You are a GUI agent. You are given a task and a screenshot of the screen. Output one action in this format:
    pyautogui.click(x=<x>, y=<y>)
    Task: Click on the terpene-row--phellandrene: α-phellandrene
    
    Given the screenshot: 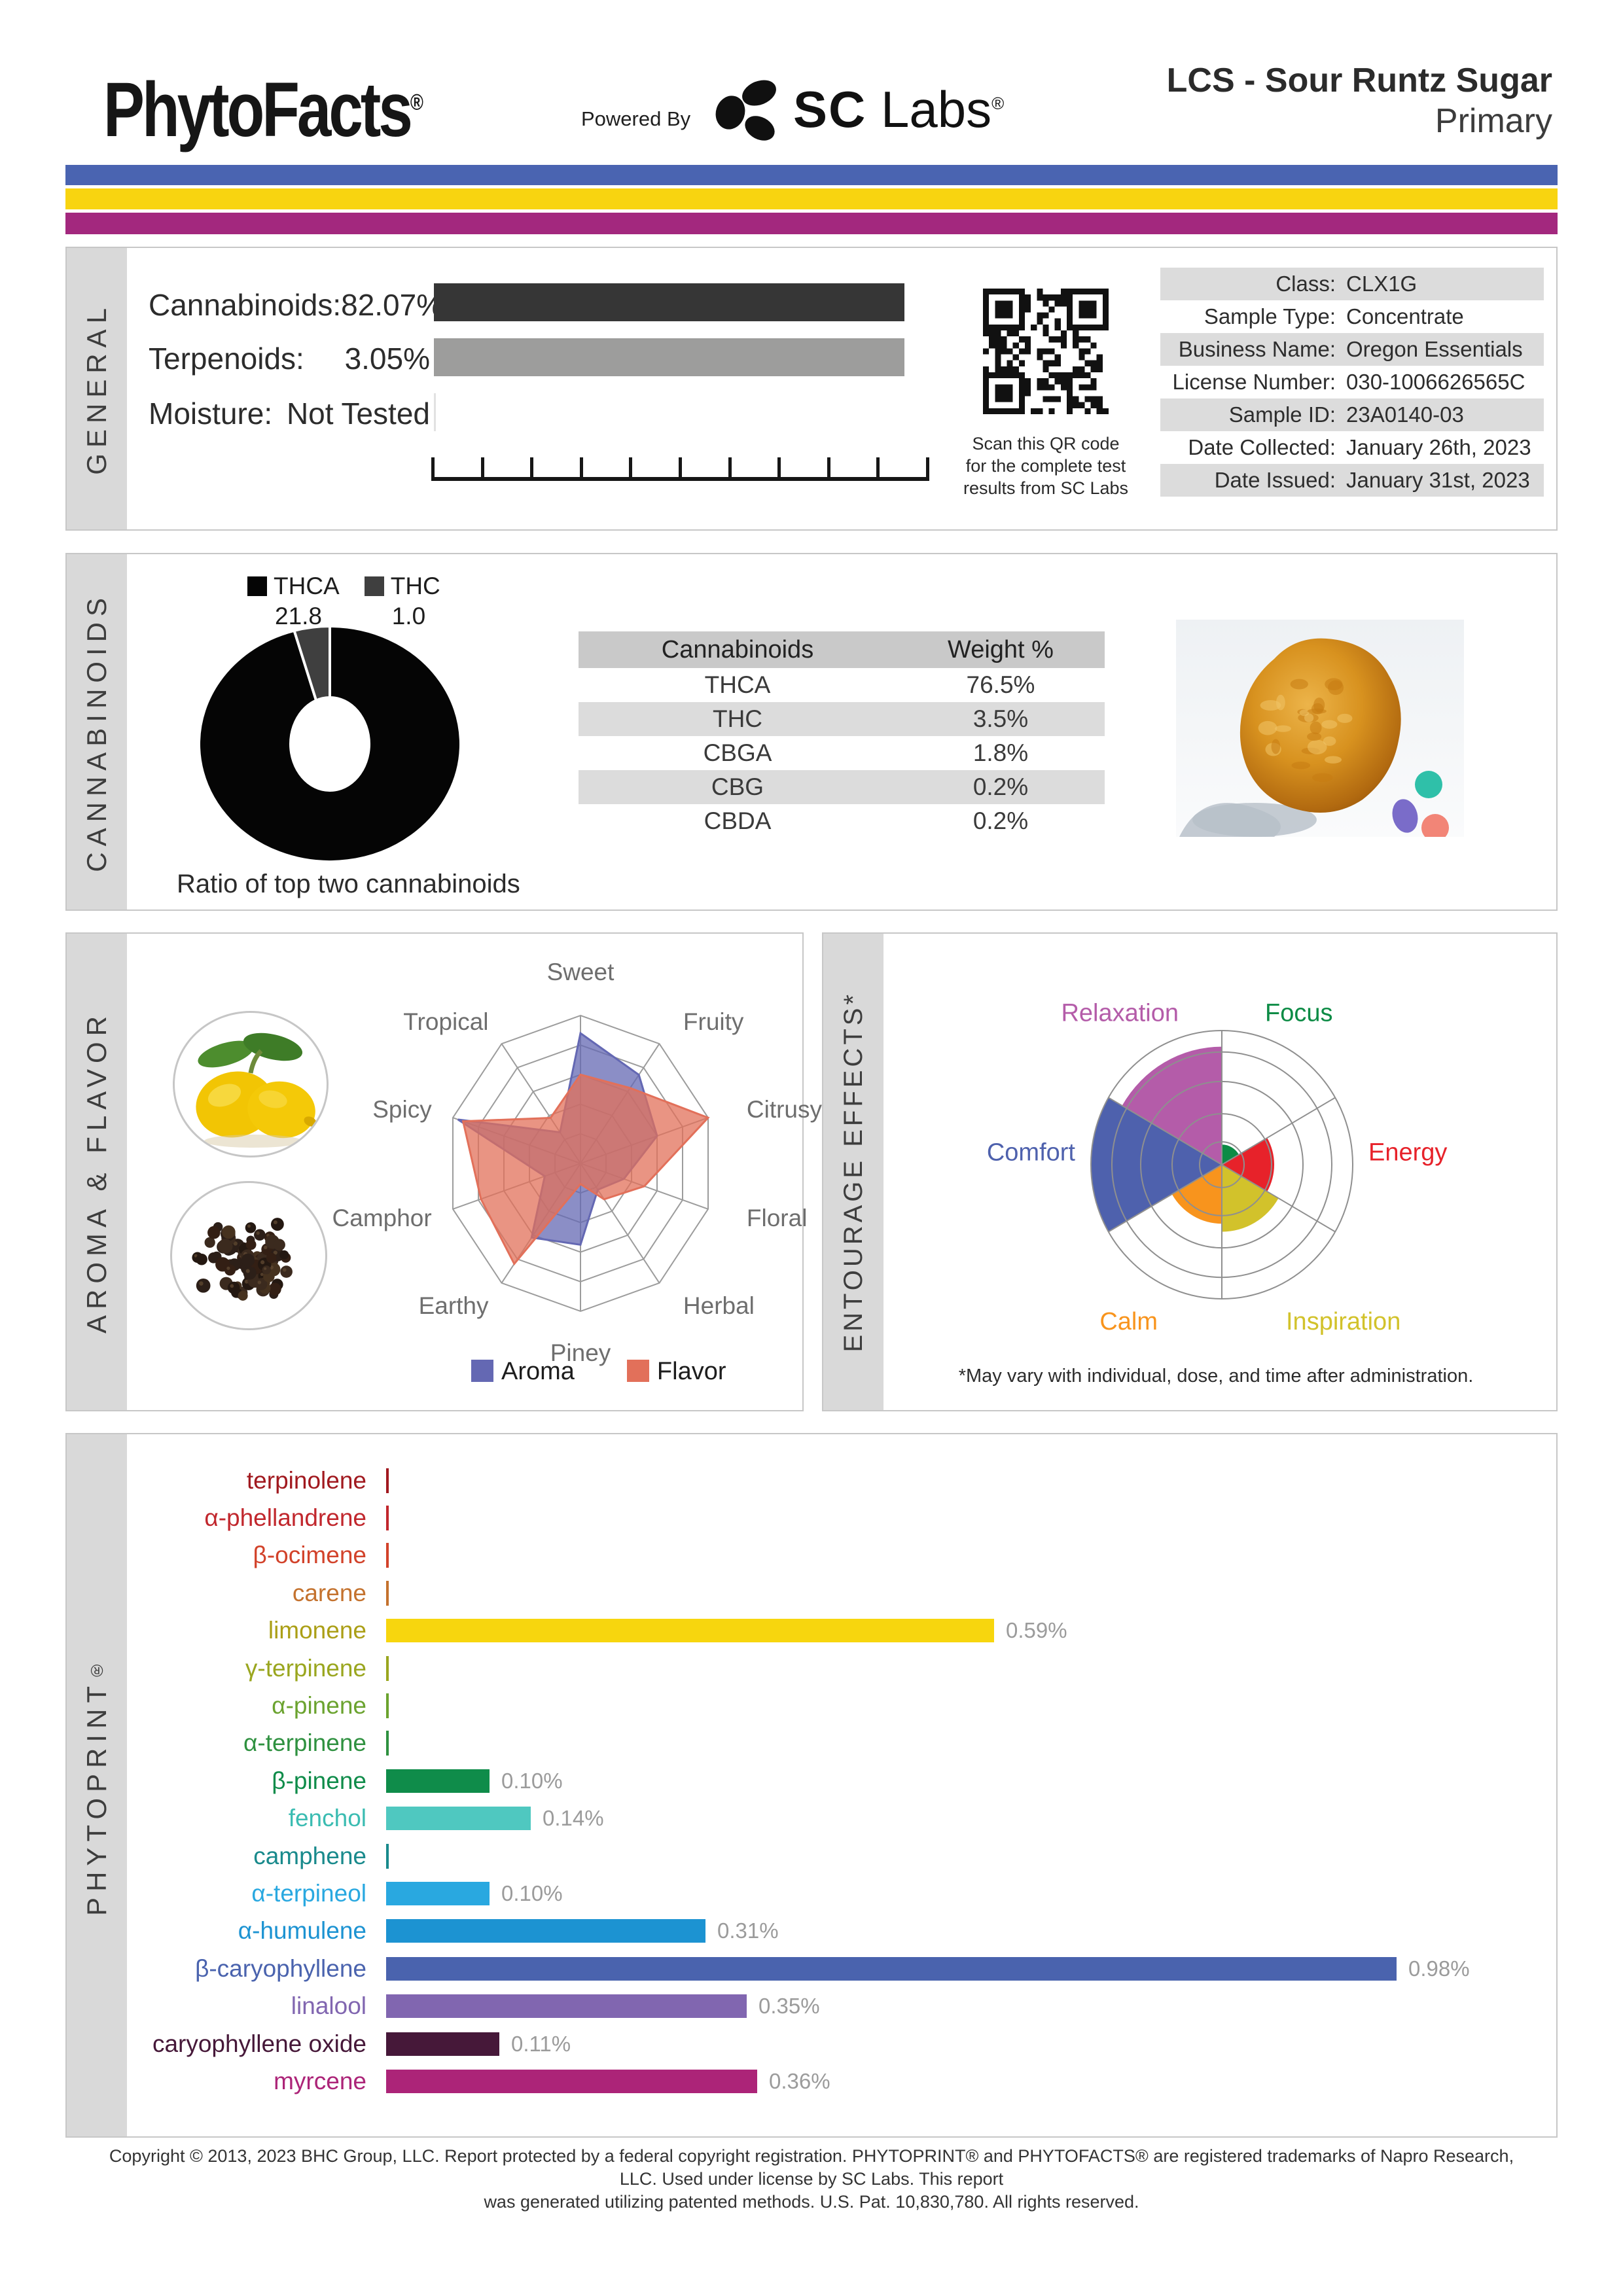 What is the action you would take?
    pyautogui.click(x=826, y=1517)
    